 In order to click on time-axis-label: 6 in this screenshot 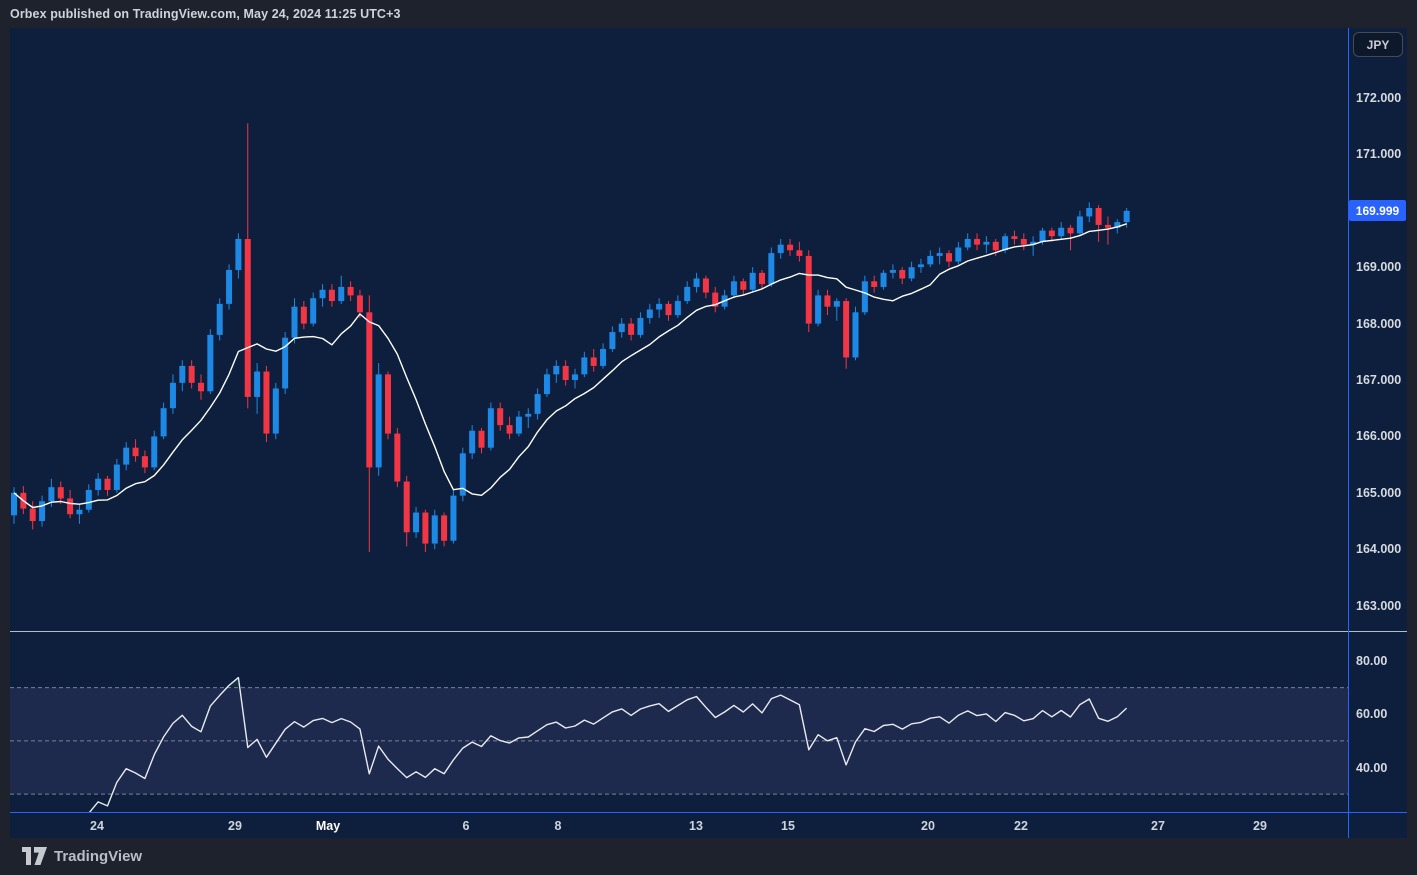, I will do `click(466, 826)`.